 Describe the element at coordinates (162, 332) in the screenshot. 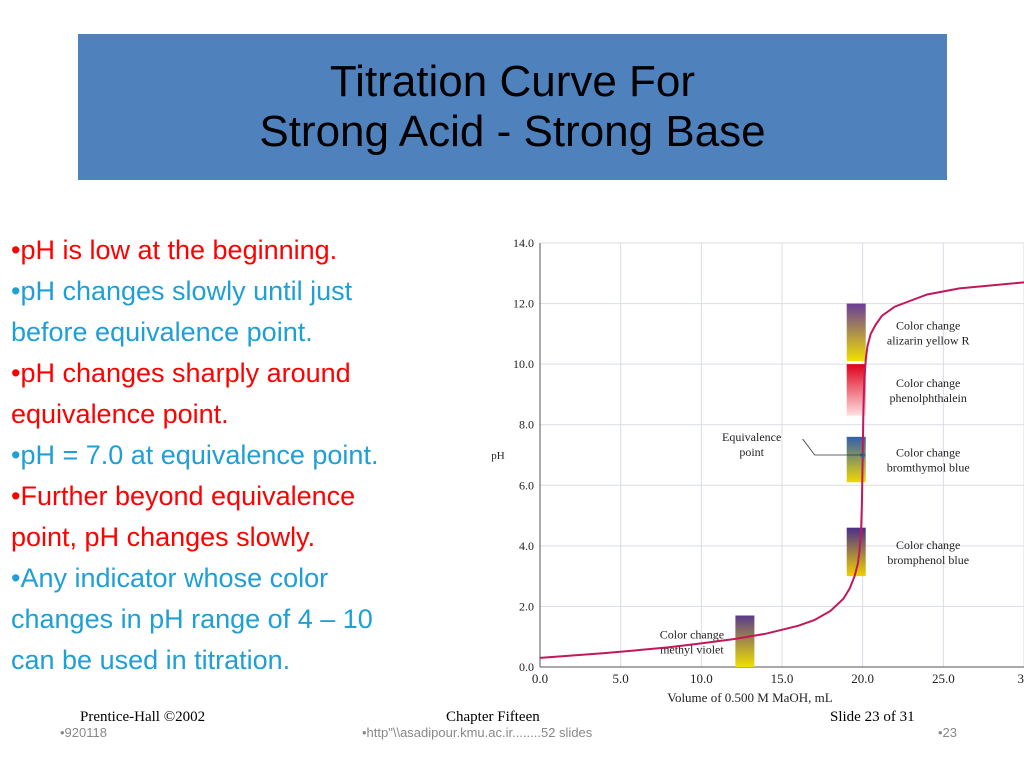

I see `bullet-line: before equivalence point.` at that location.